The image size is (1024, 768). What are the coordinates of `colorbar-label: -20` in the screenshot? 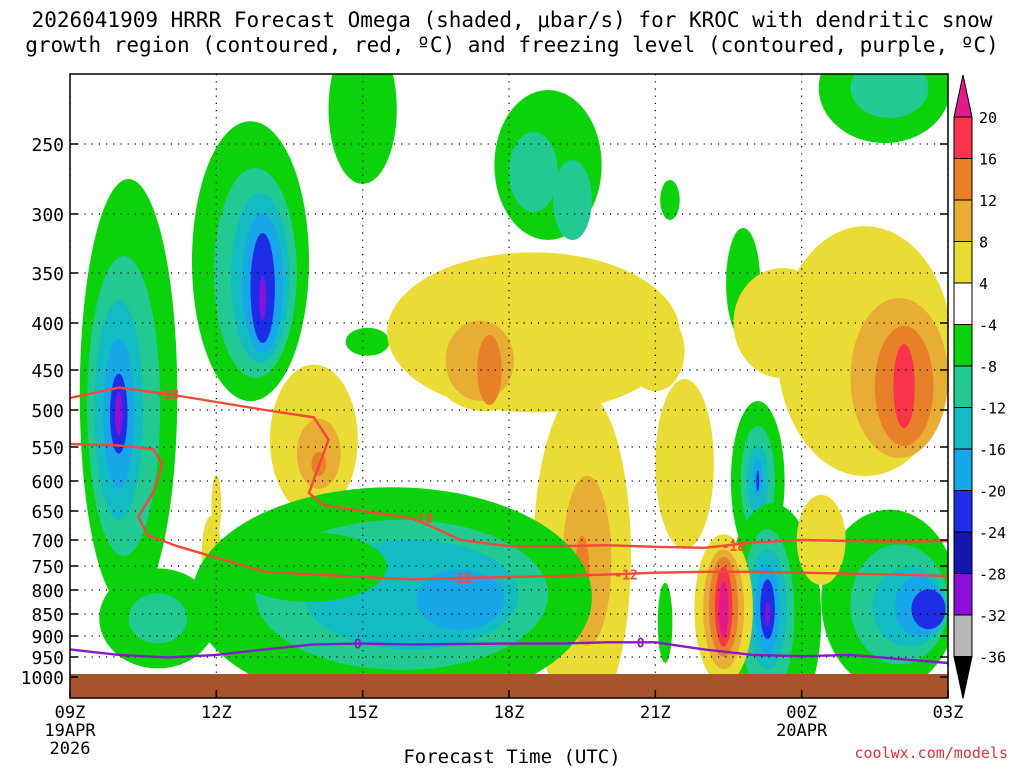 It's located at (992, 492).